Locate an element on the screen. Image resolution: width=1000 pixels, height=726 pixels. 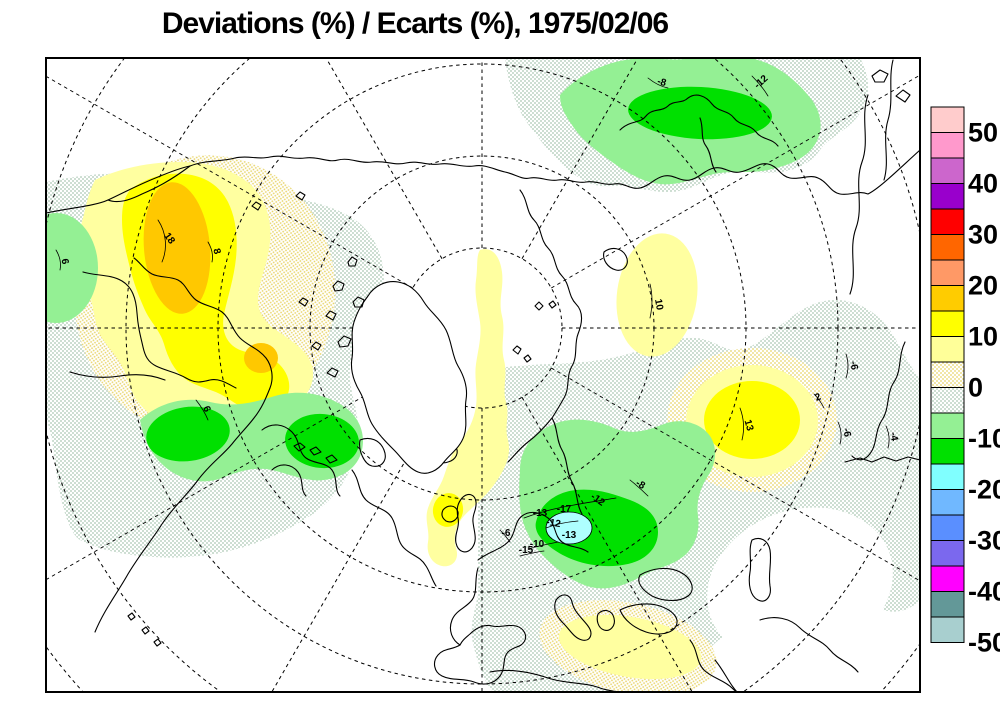
contour-label: 10 is located at coordinates (658, 304).